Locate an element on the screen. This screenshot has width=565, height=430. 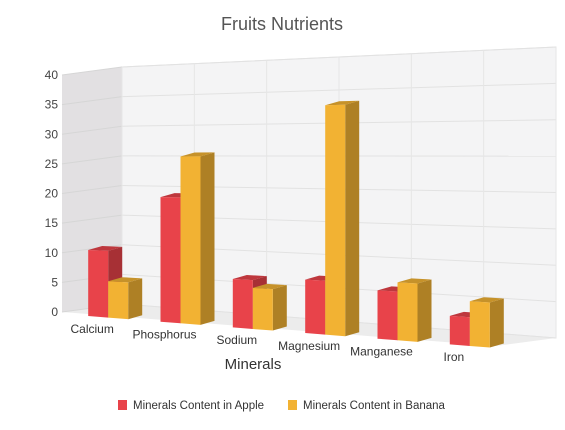
bar-banana-magnesium is located at coordinates (342, 218).